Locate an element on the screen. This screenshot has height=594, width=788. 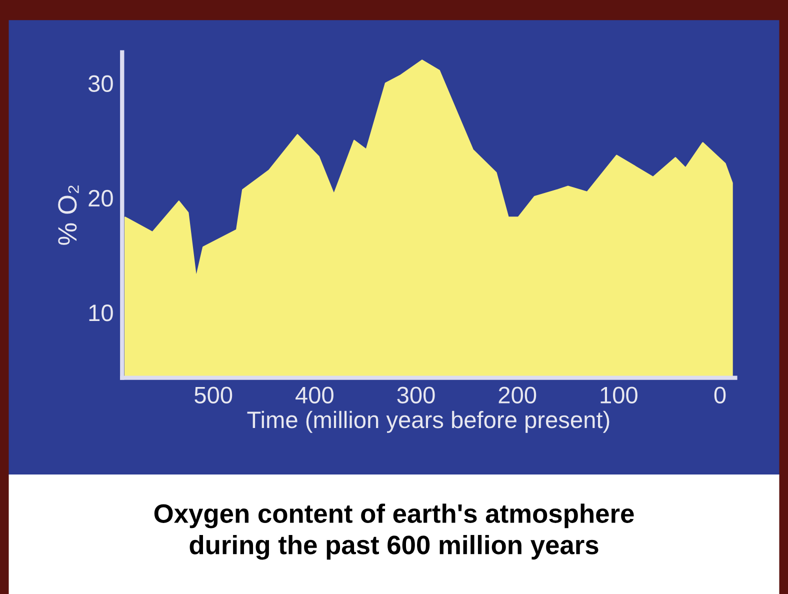
x-axis-title: Time (million years before present) is located at coordinates (428, 421).